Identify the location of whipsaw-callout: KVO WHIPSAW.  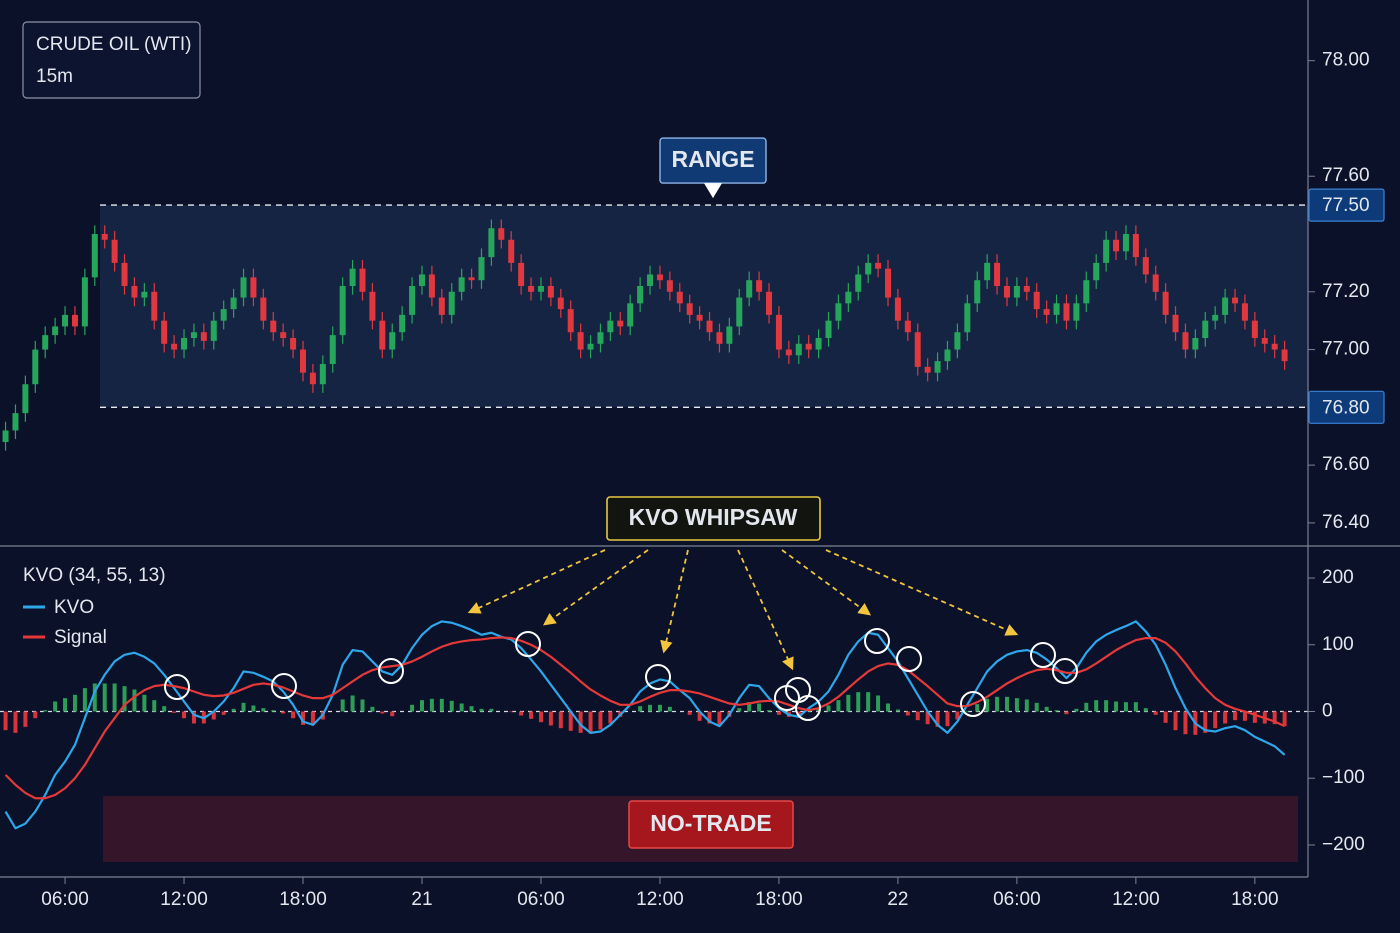
(713, 518).